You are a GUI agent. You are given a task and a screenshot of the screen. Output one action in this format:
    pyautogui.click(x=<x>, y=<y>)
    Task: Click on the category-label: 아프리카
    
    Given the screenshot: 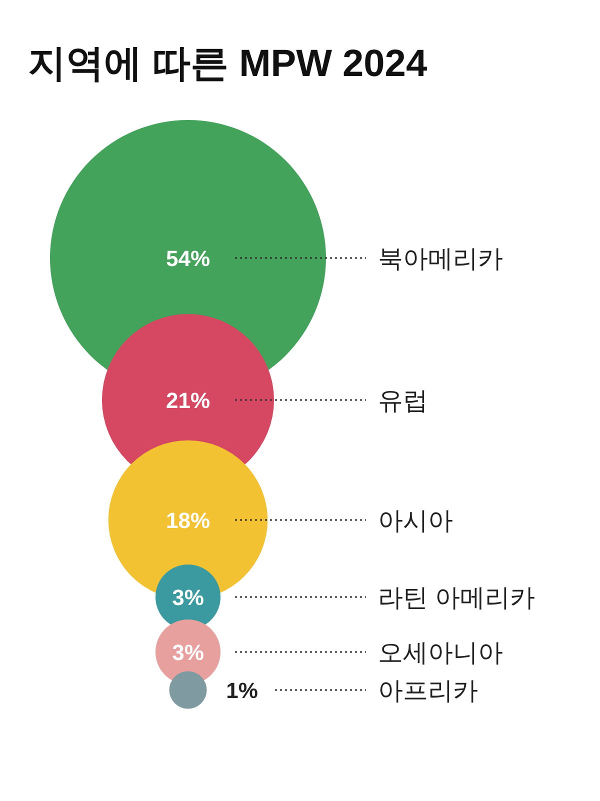 What is the action you would take?
    pyautogui.click(x=428, y=691)
    